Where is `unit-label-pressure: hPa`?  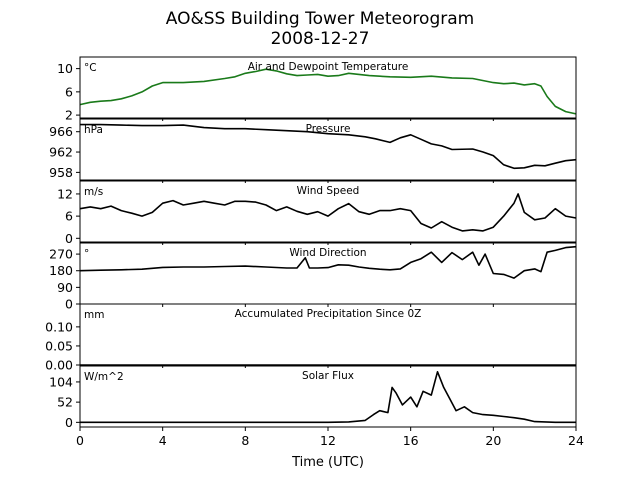
unit-label-pressure: hPa is located at coordinates (93, 130).